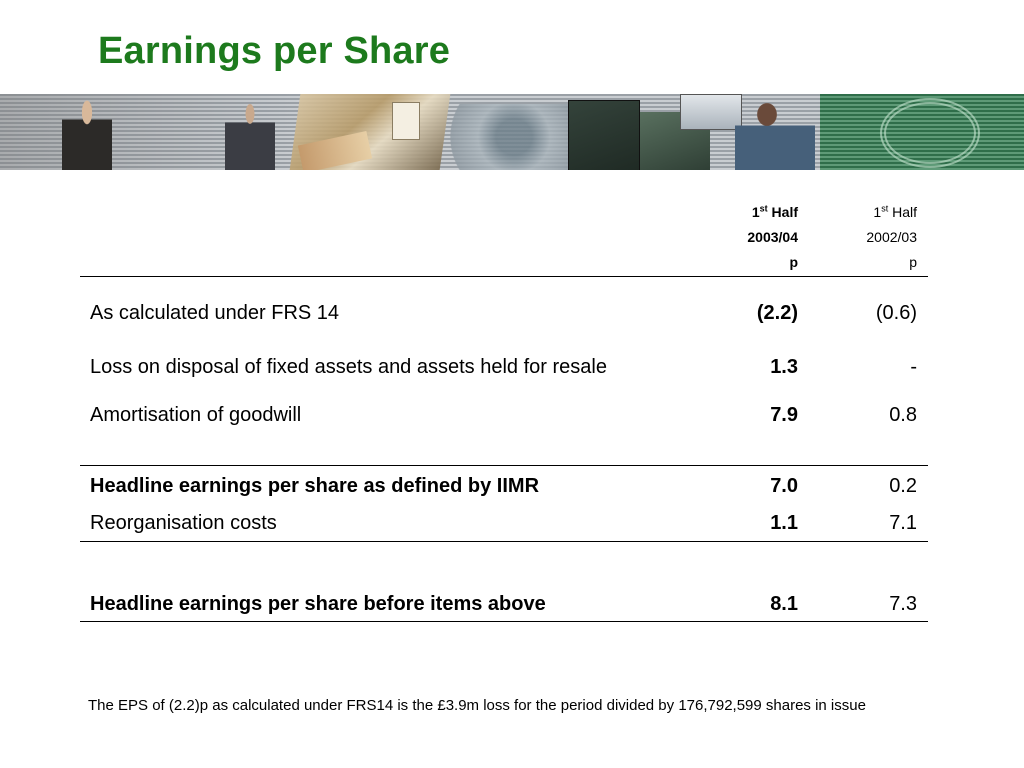 This screenshot has width=1024, height=768. Describe the element at coordinates (711, 112) in the screenshot. I see `screen-photo-icon` at that location.